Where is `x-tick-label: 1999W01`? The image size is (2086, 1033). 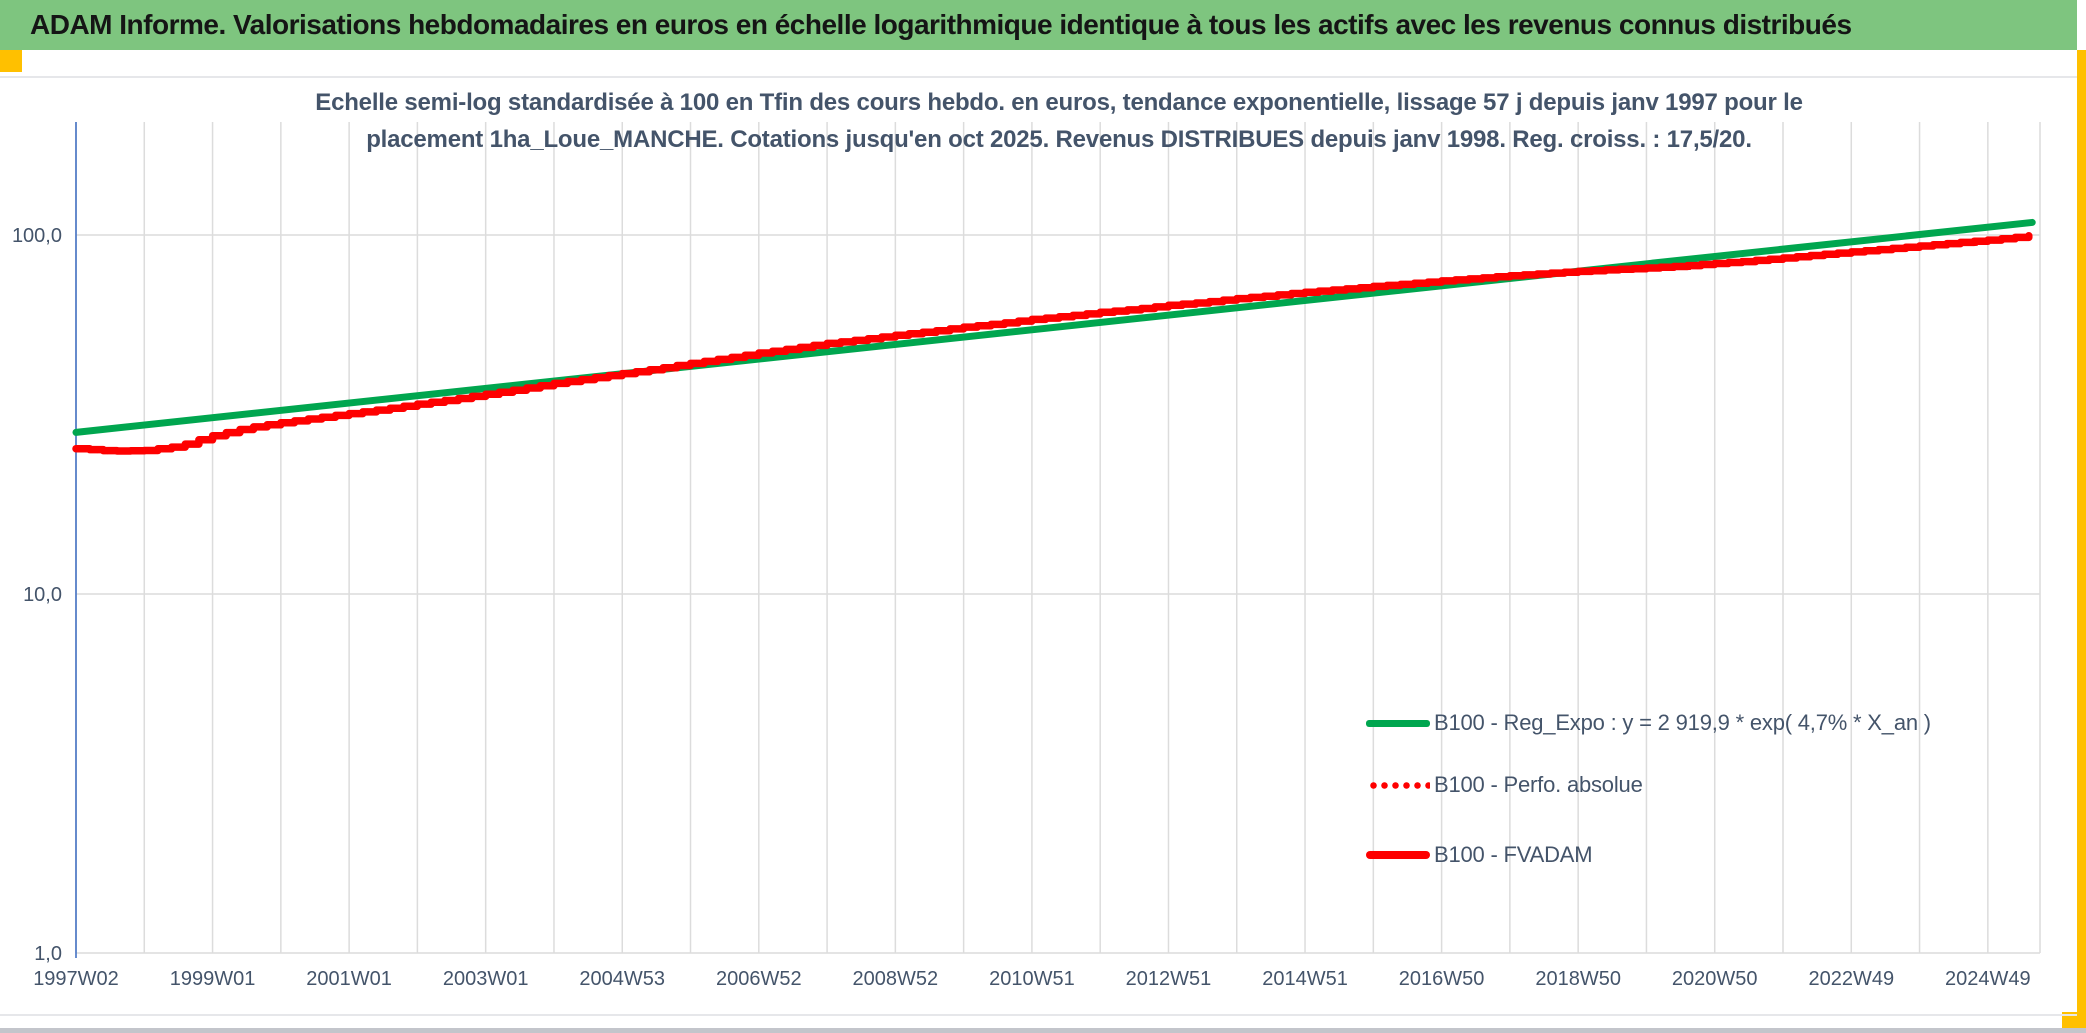
x-tick-label: 1999W01 is located at coordinates (213, 979).